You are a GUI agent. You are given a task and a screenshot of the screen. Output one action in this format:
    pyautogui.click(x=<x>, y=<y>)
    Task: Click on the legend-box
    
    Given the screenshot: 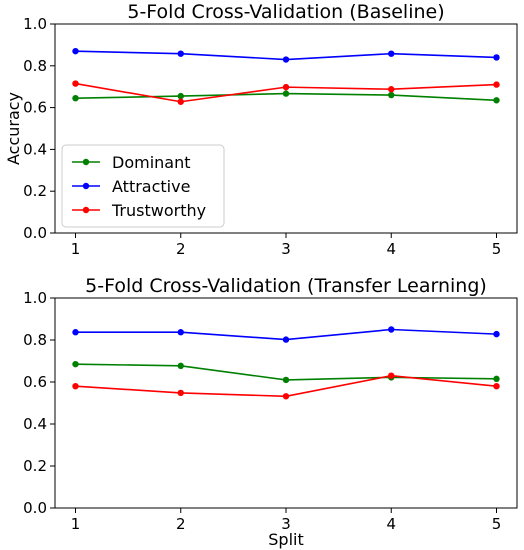 What is the action you would take?
    pyautogui.click(x=143, y=186)
    